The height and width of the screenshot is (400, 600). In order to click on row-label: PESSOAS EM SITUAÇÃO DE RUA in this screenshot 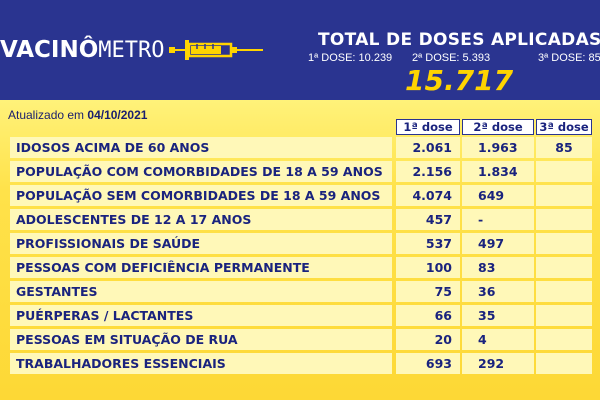, I will do `click(201, 339)`.